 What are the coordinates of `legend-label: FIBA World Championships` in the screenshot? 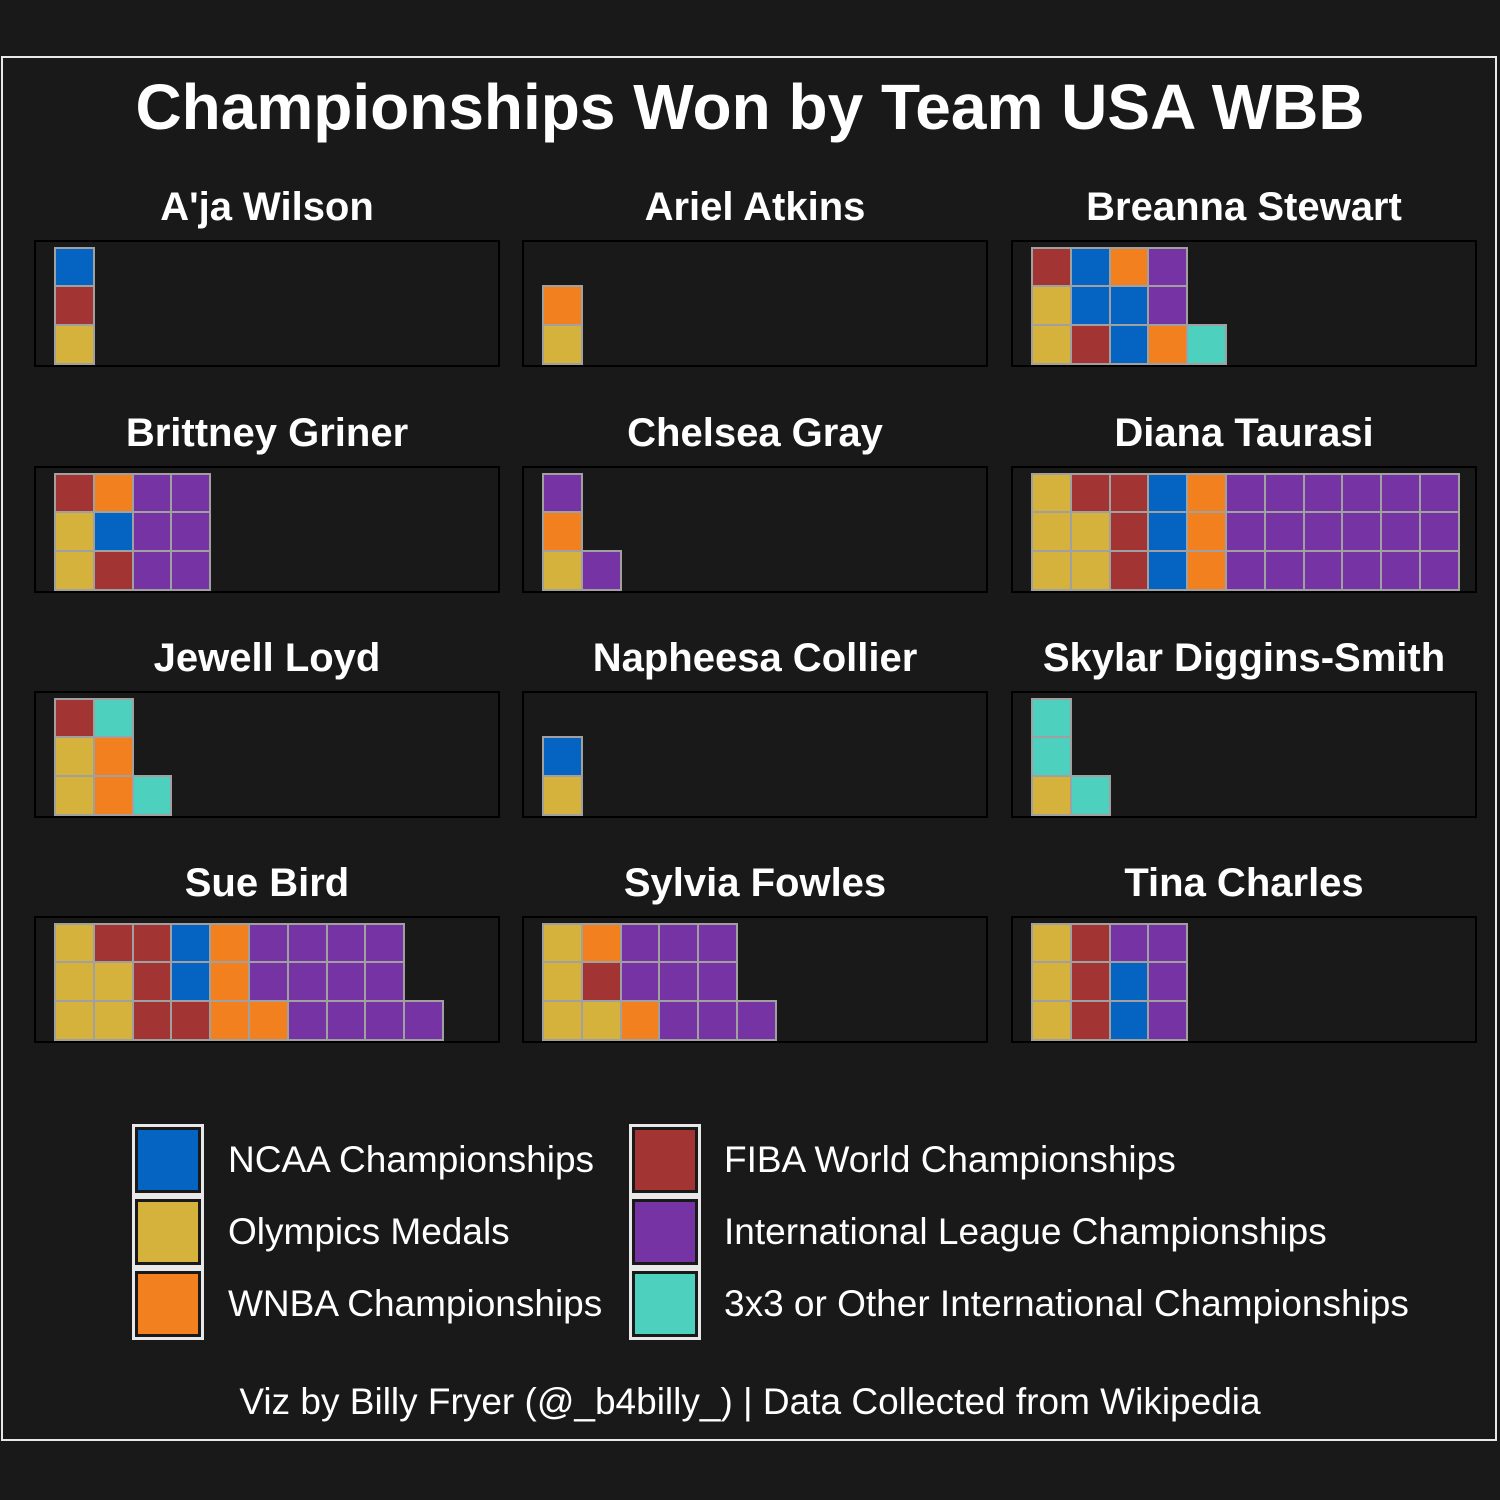 It's located at (950, 1159).